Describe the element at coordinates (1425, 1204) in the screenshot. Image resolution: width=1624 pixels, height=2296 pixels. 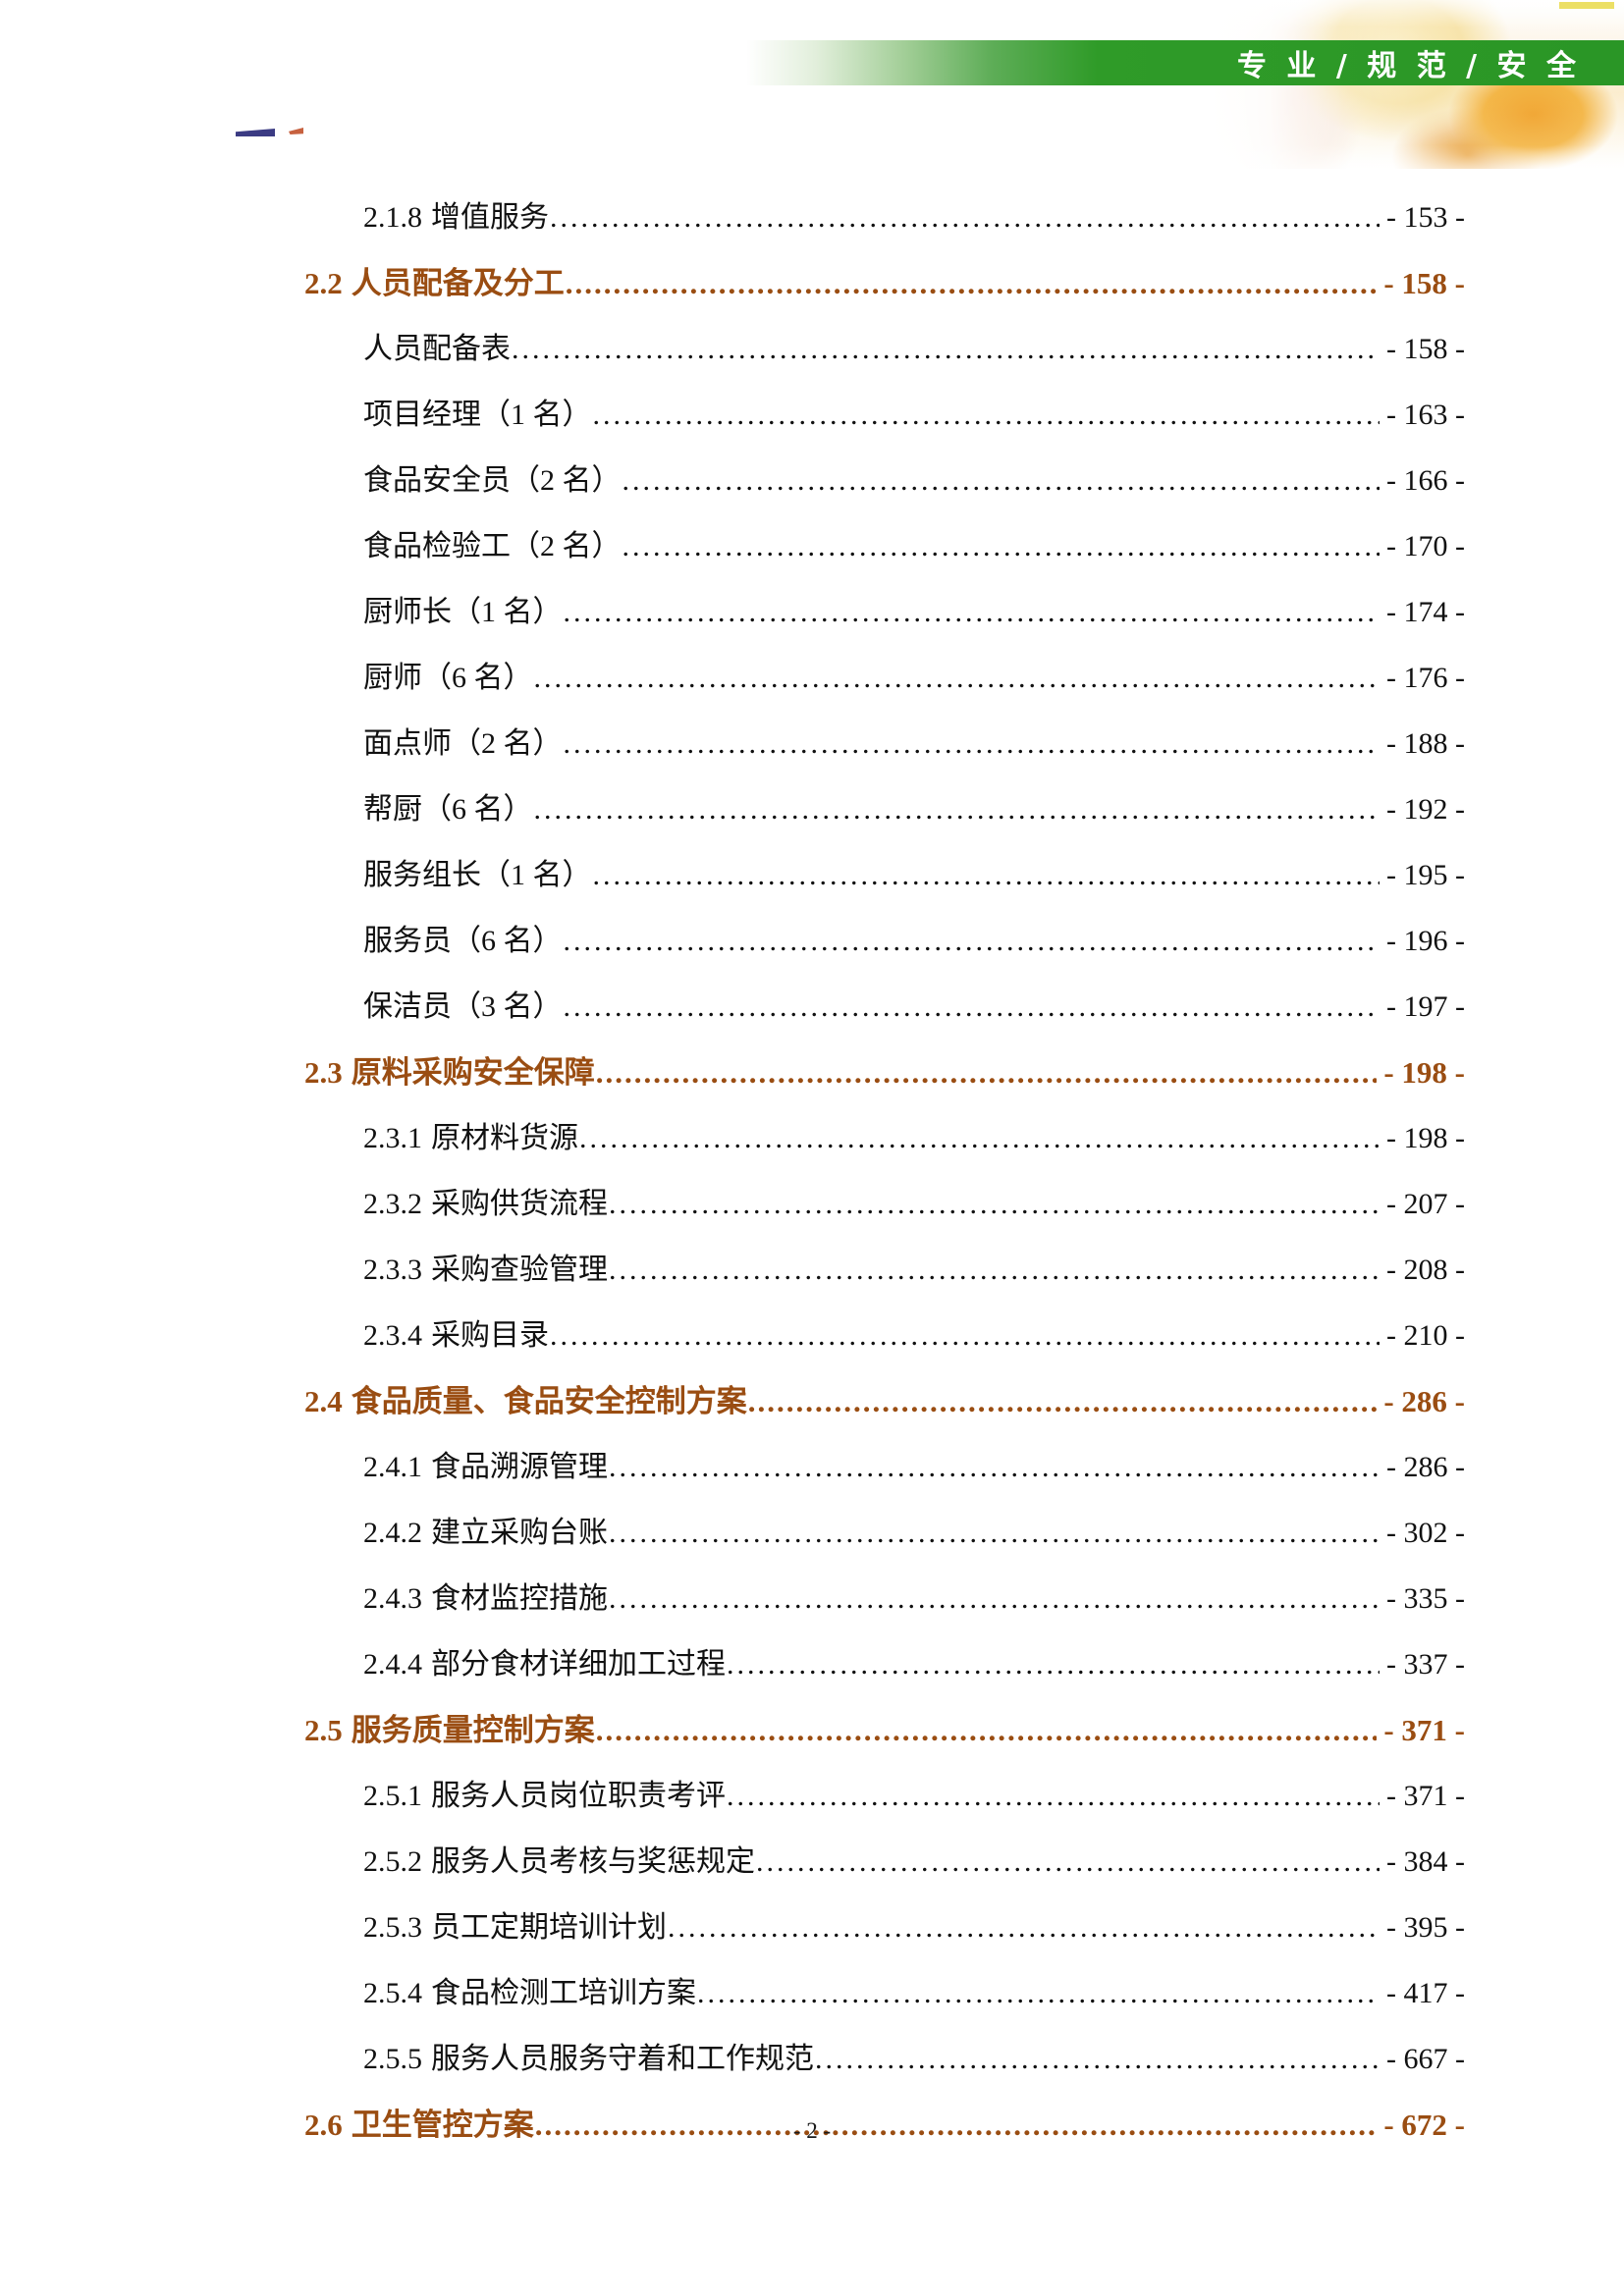
I see `toc-entry-page-number: - 207 -` at that location.